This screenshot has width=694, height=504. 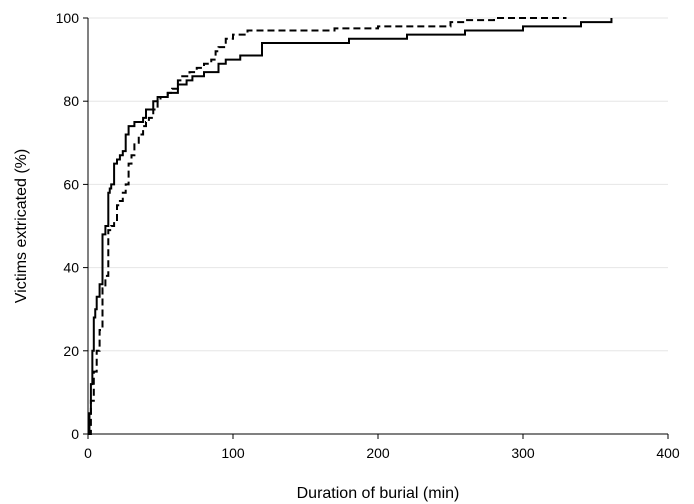 What do you see at coordinates (378, 453) in the screenshot?
I see `x-tick-label: 200` at bounding box center [378, 453].